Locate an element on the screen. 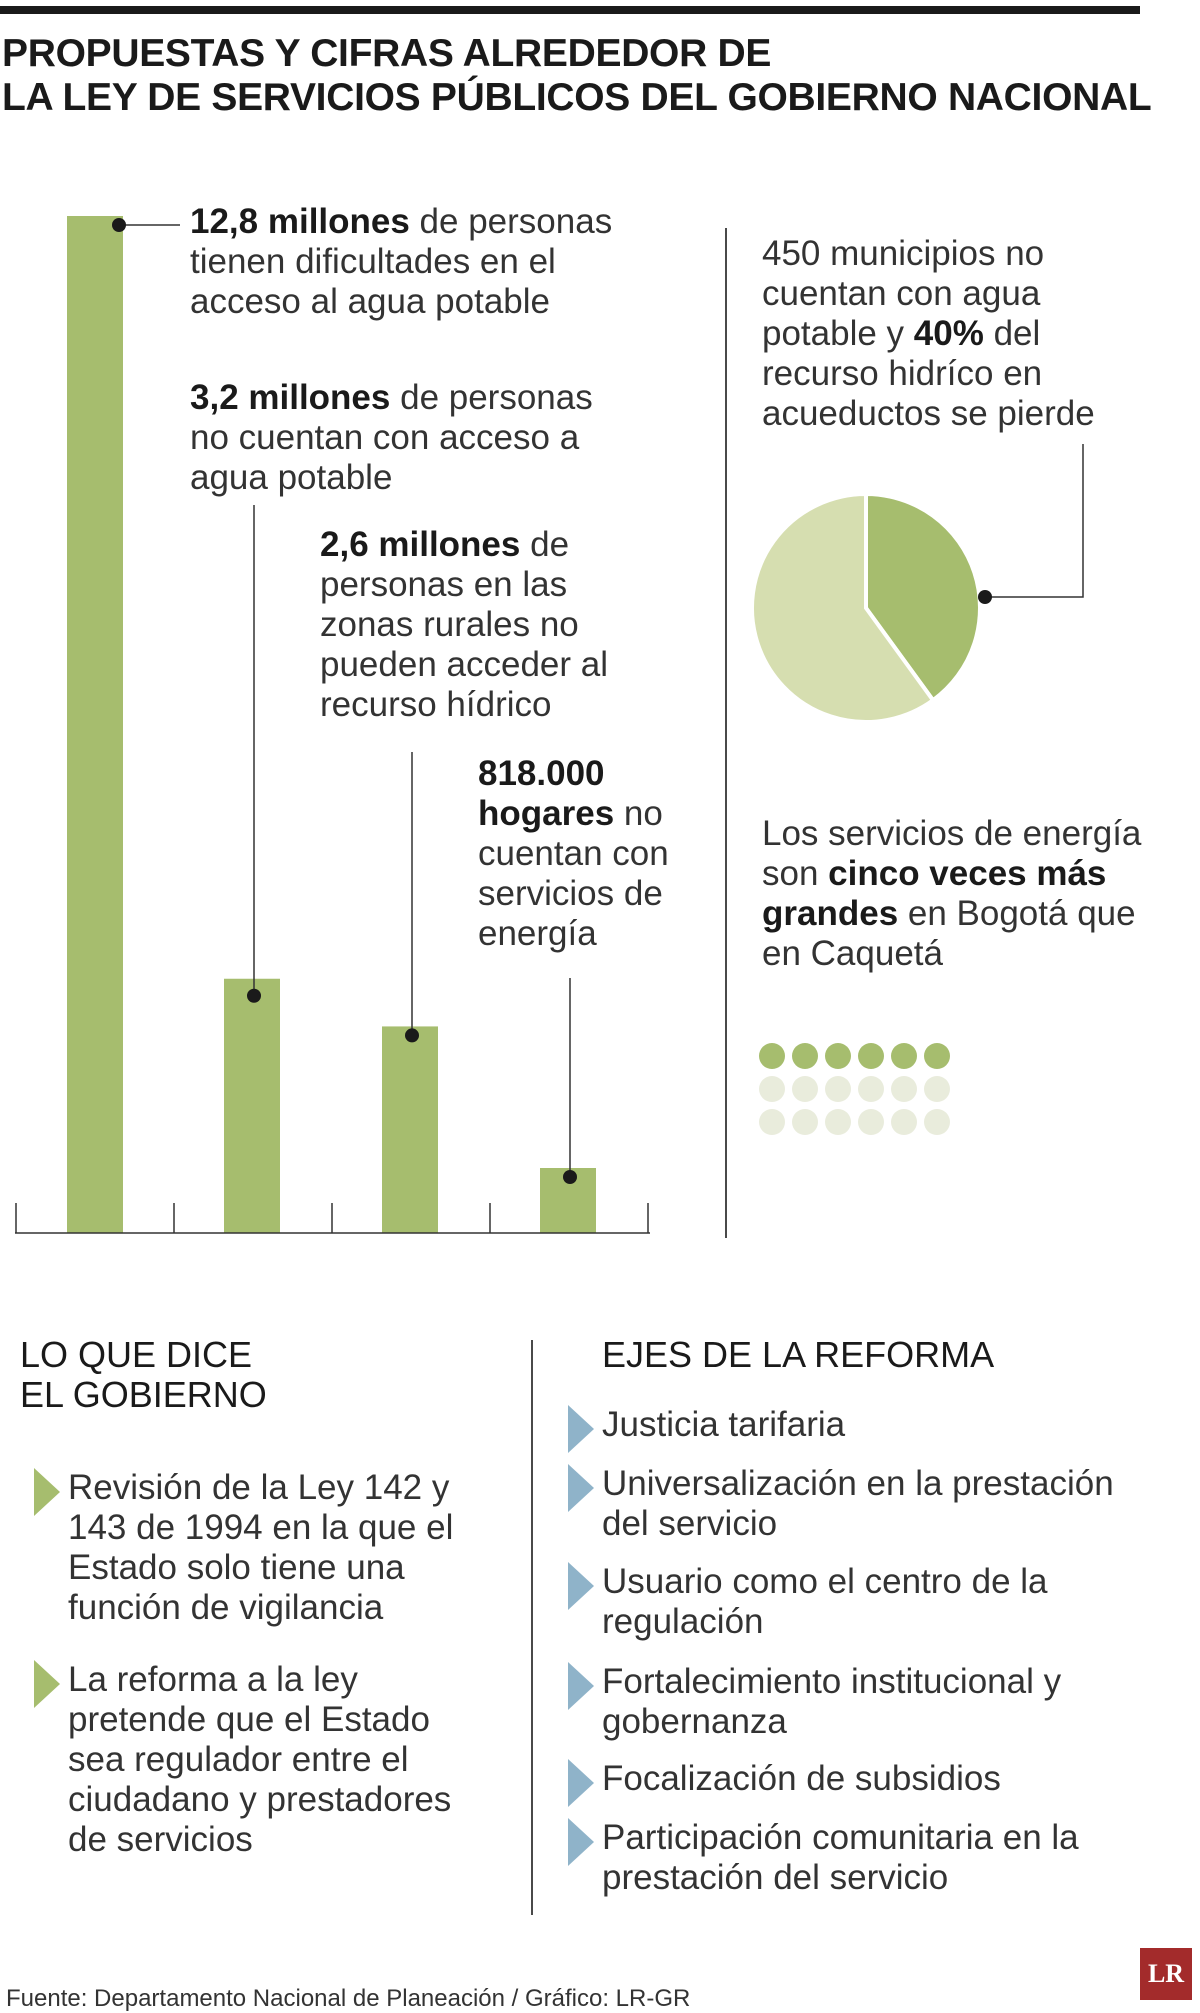 The height and width of the screenshot is (2013, 1200). annotation-2-value: 3,2 millones is located at coordinates (290, 397).